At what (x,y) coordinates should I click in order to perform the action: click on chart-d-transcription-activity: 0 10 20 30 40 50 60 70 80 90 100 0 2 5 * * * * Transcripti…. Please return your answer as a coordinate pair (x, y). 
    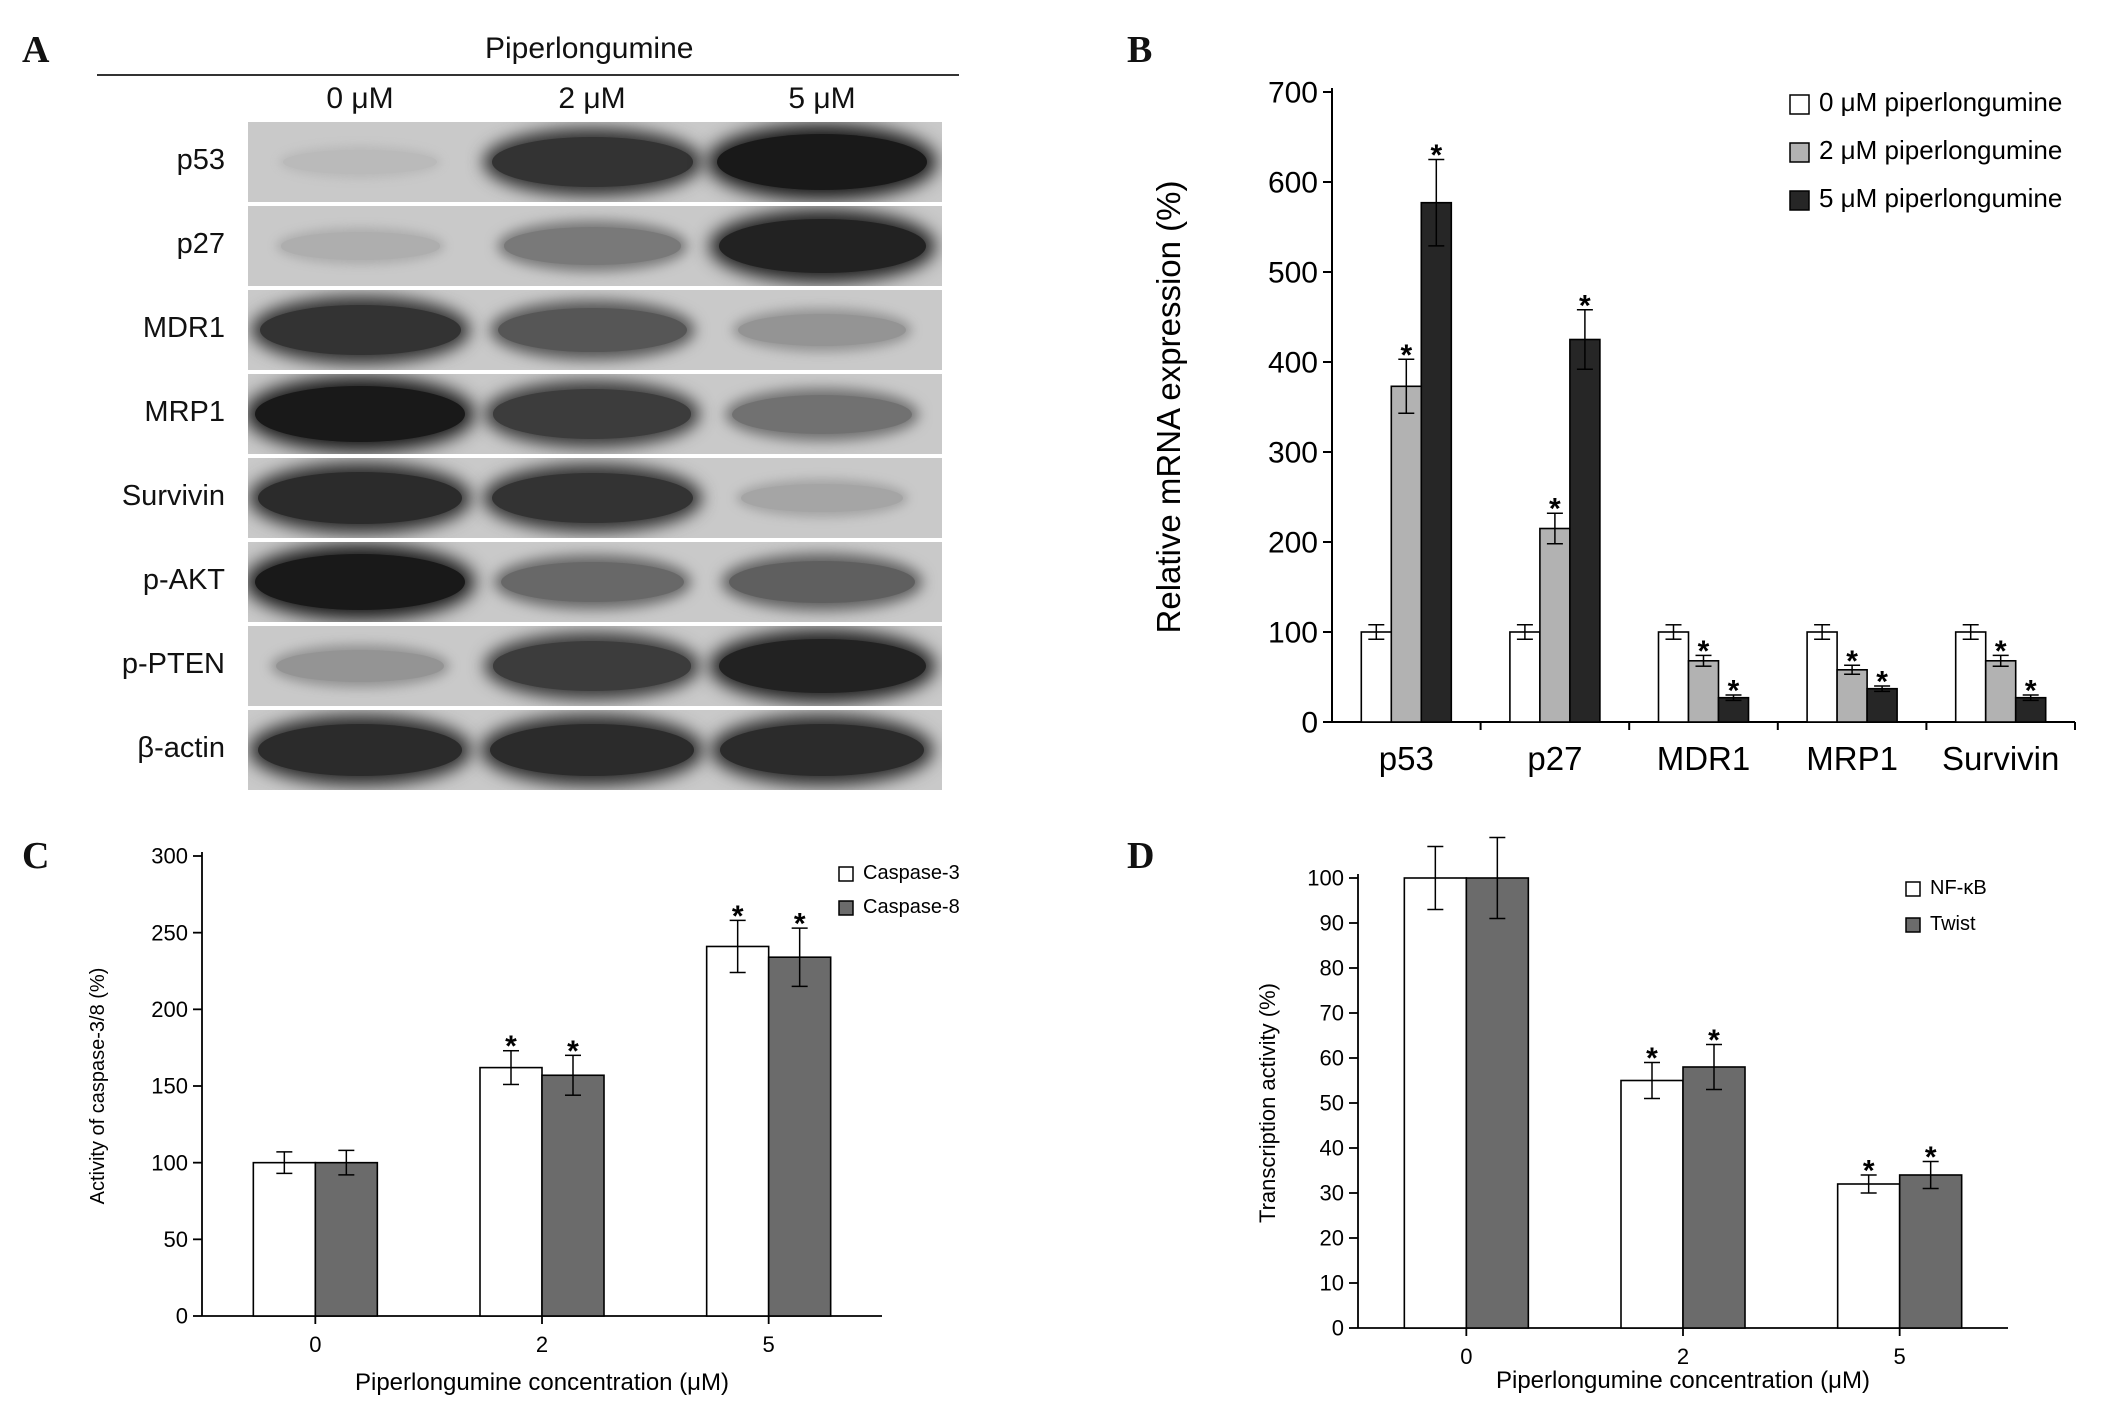
    Looking at the image, I should click on (1631, 1115).